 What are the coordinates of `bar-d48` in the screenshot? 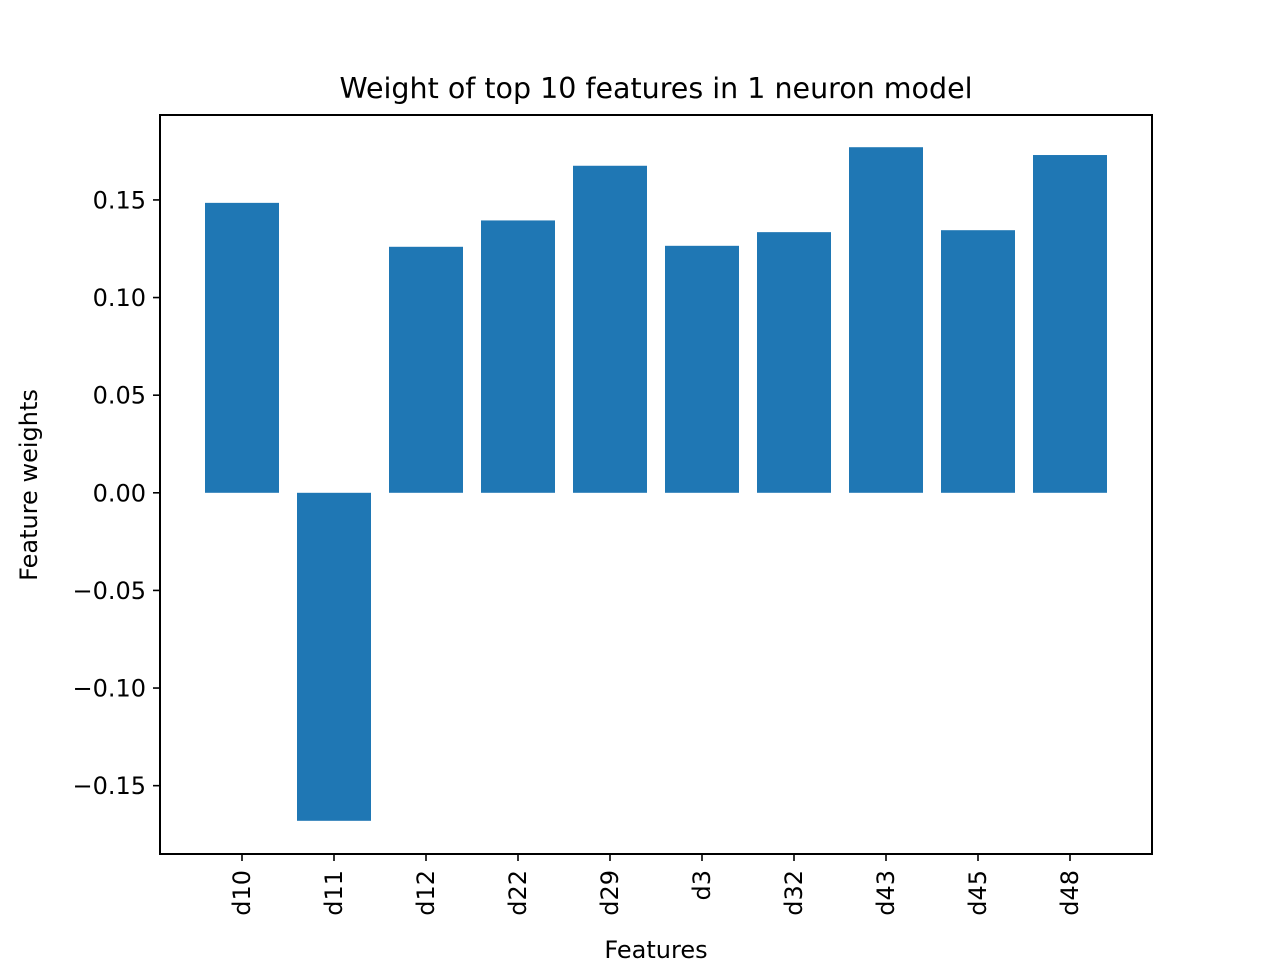 It's located at (1070, 324).